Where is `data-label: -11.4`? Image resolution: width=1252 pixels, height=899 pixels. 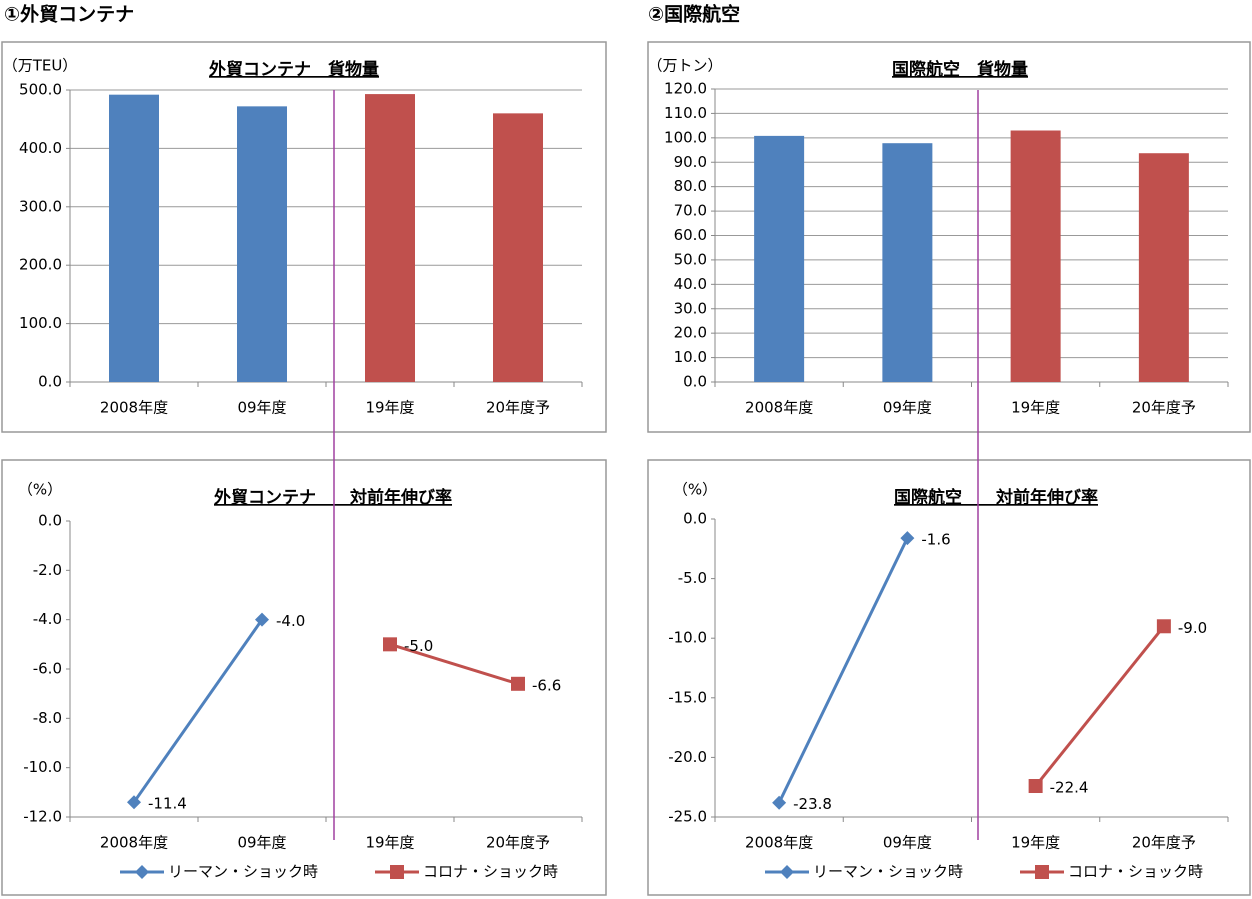 data-label: -11.4 is located at coordinates (167, 804).